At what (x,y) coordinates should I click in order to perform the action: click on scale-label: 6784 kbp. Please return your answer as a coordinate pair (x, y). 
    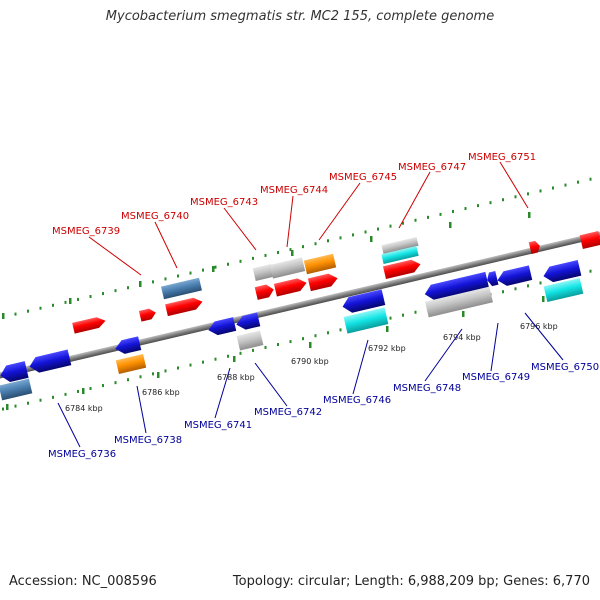
    Looking at the image, I should click on (84, 408).